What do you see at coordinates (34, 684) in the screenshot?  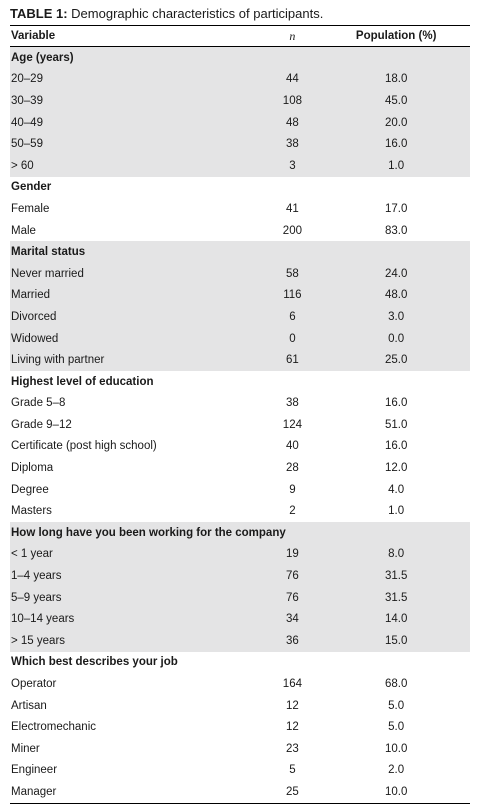 I see `cell-variable: Operator` at bounding box center [34, 684].